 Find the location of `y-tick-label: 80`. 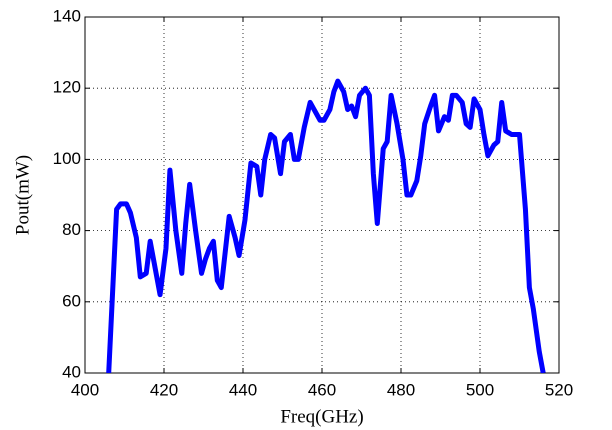

y-tick-label: 80 is located at coordinates (71, 229).